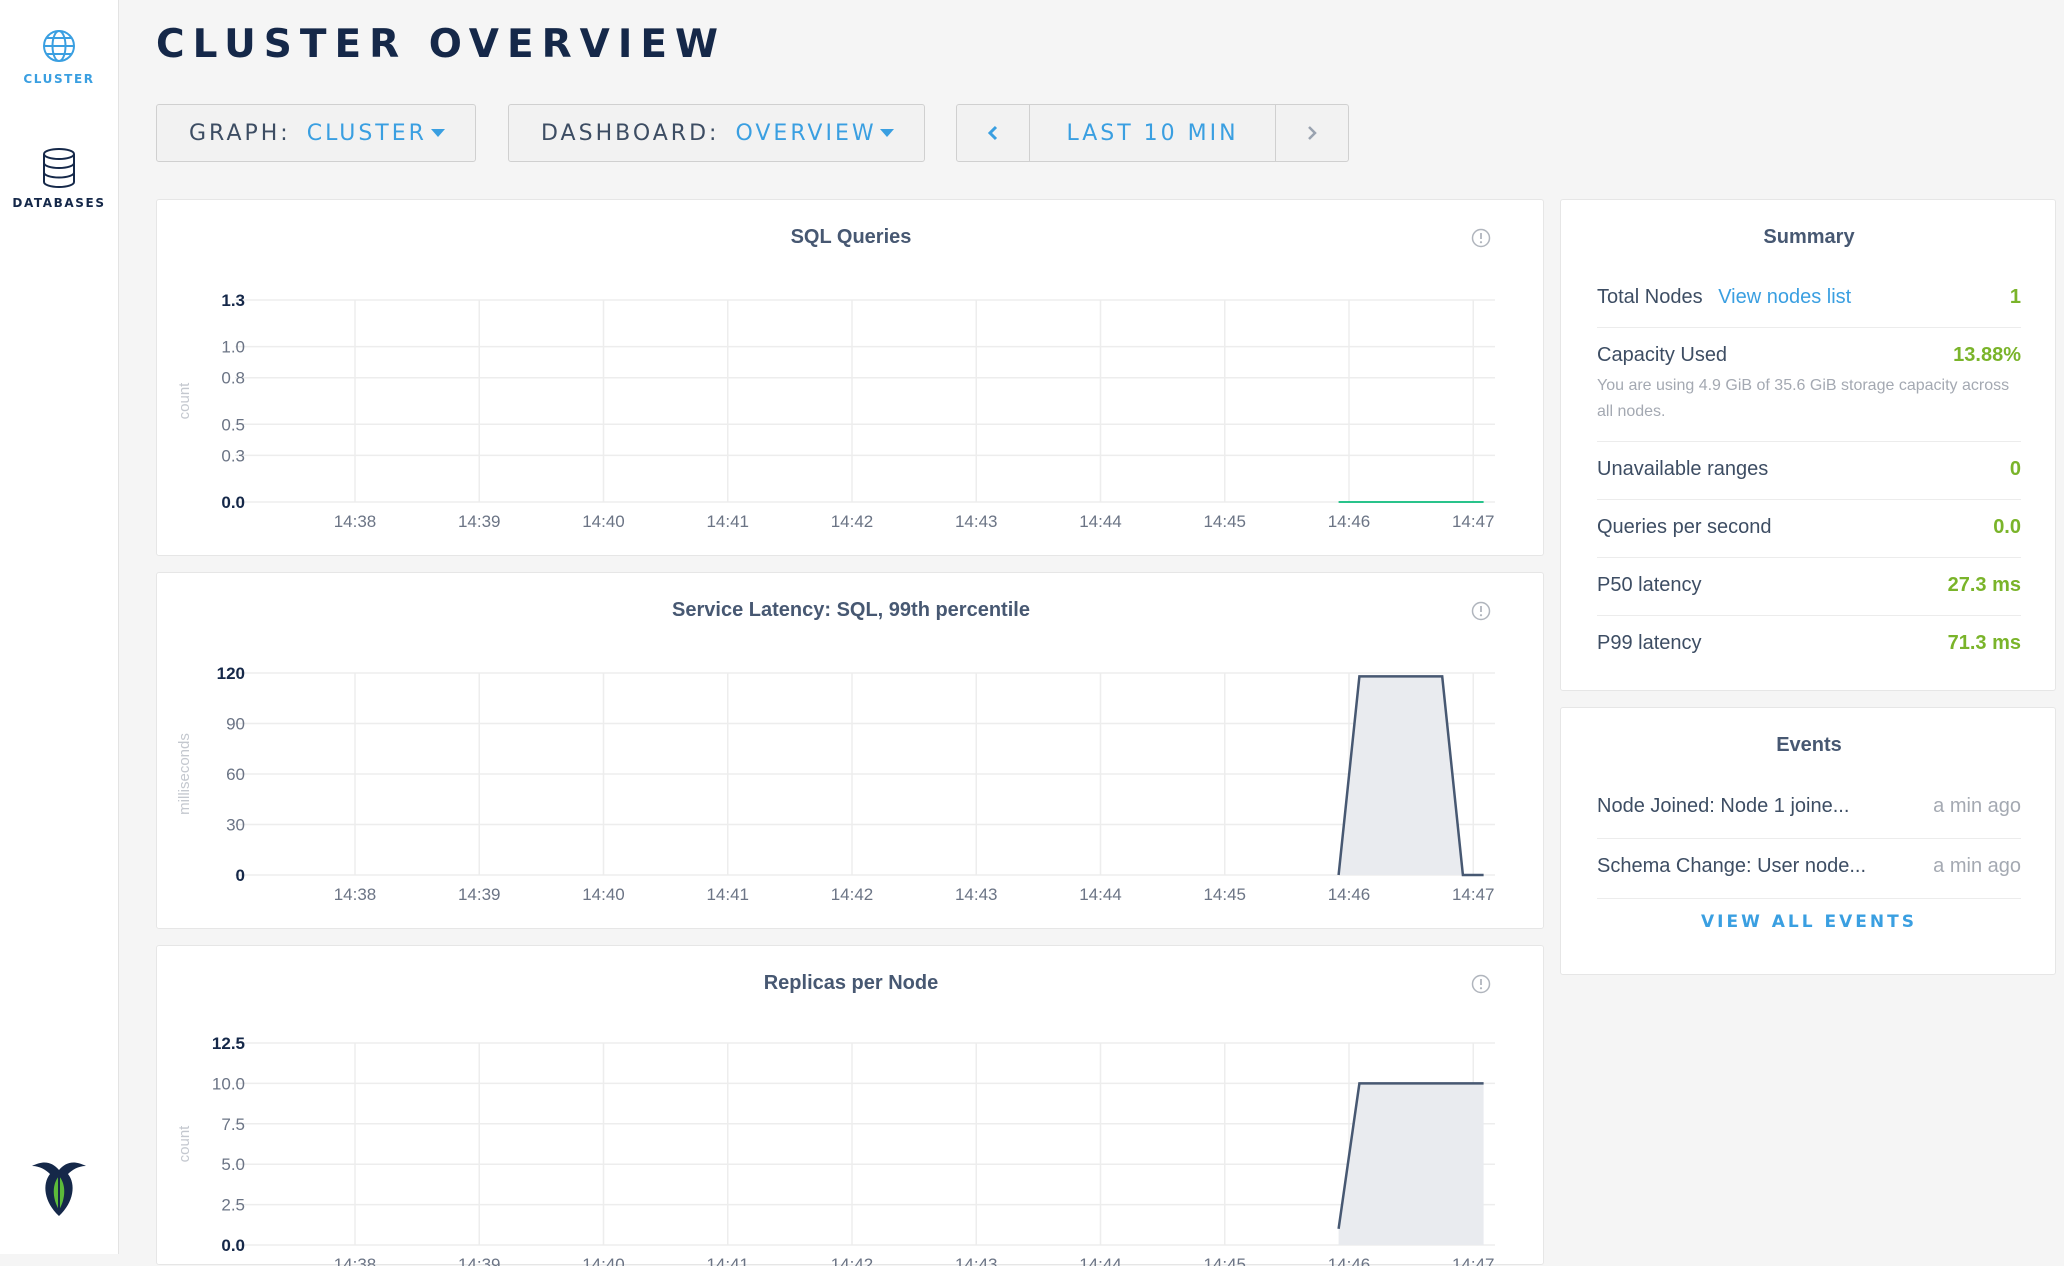 The image size is (2064, 1266). What do you see at coordinates (1809, 922) in the screenshot?
I see `view-all-events-link: VIEW ALL EVENTS` at bounding box center [1809, 922].